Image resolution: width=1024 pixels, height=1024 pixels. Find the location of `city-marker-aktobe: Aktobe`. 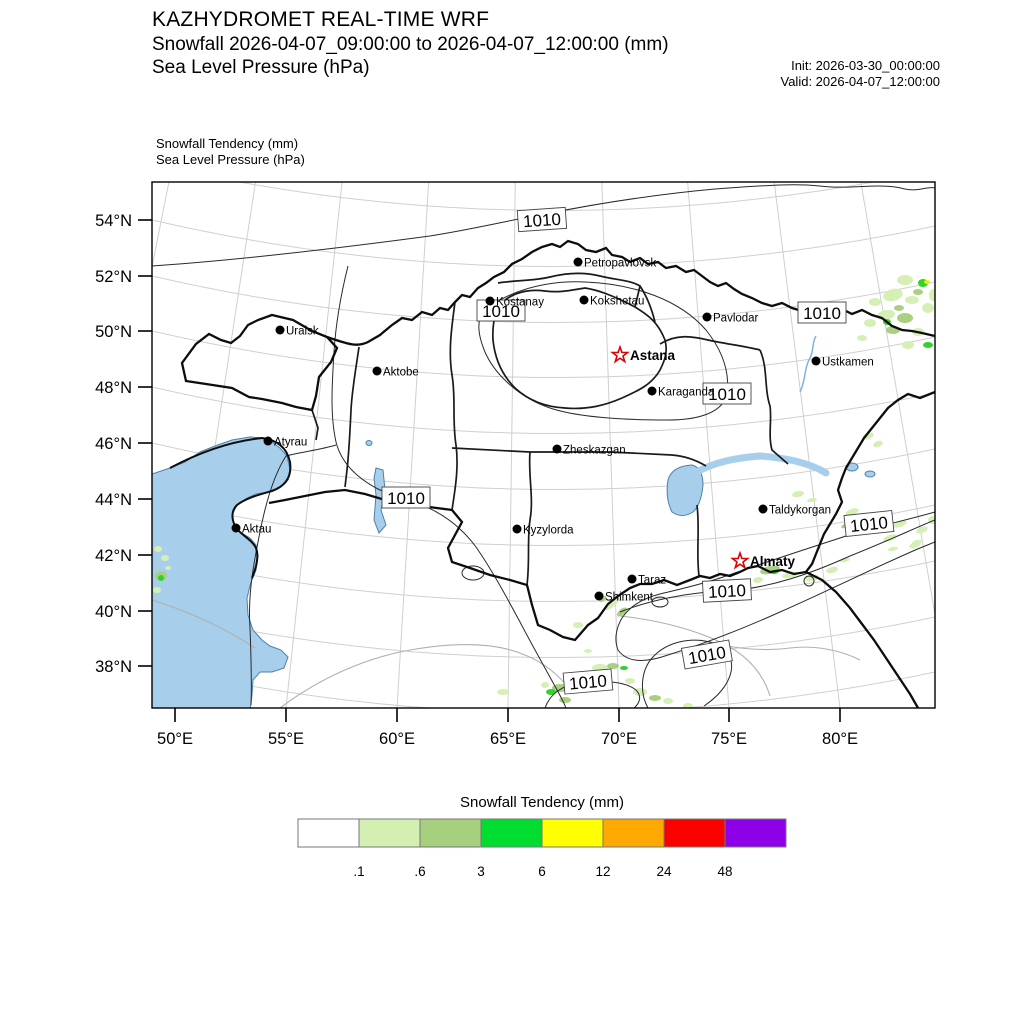

city-marker-aktobe: Aktobe is located at coordinates (395, 372).